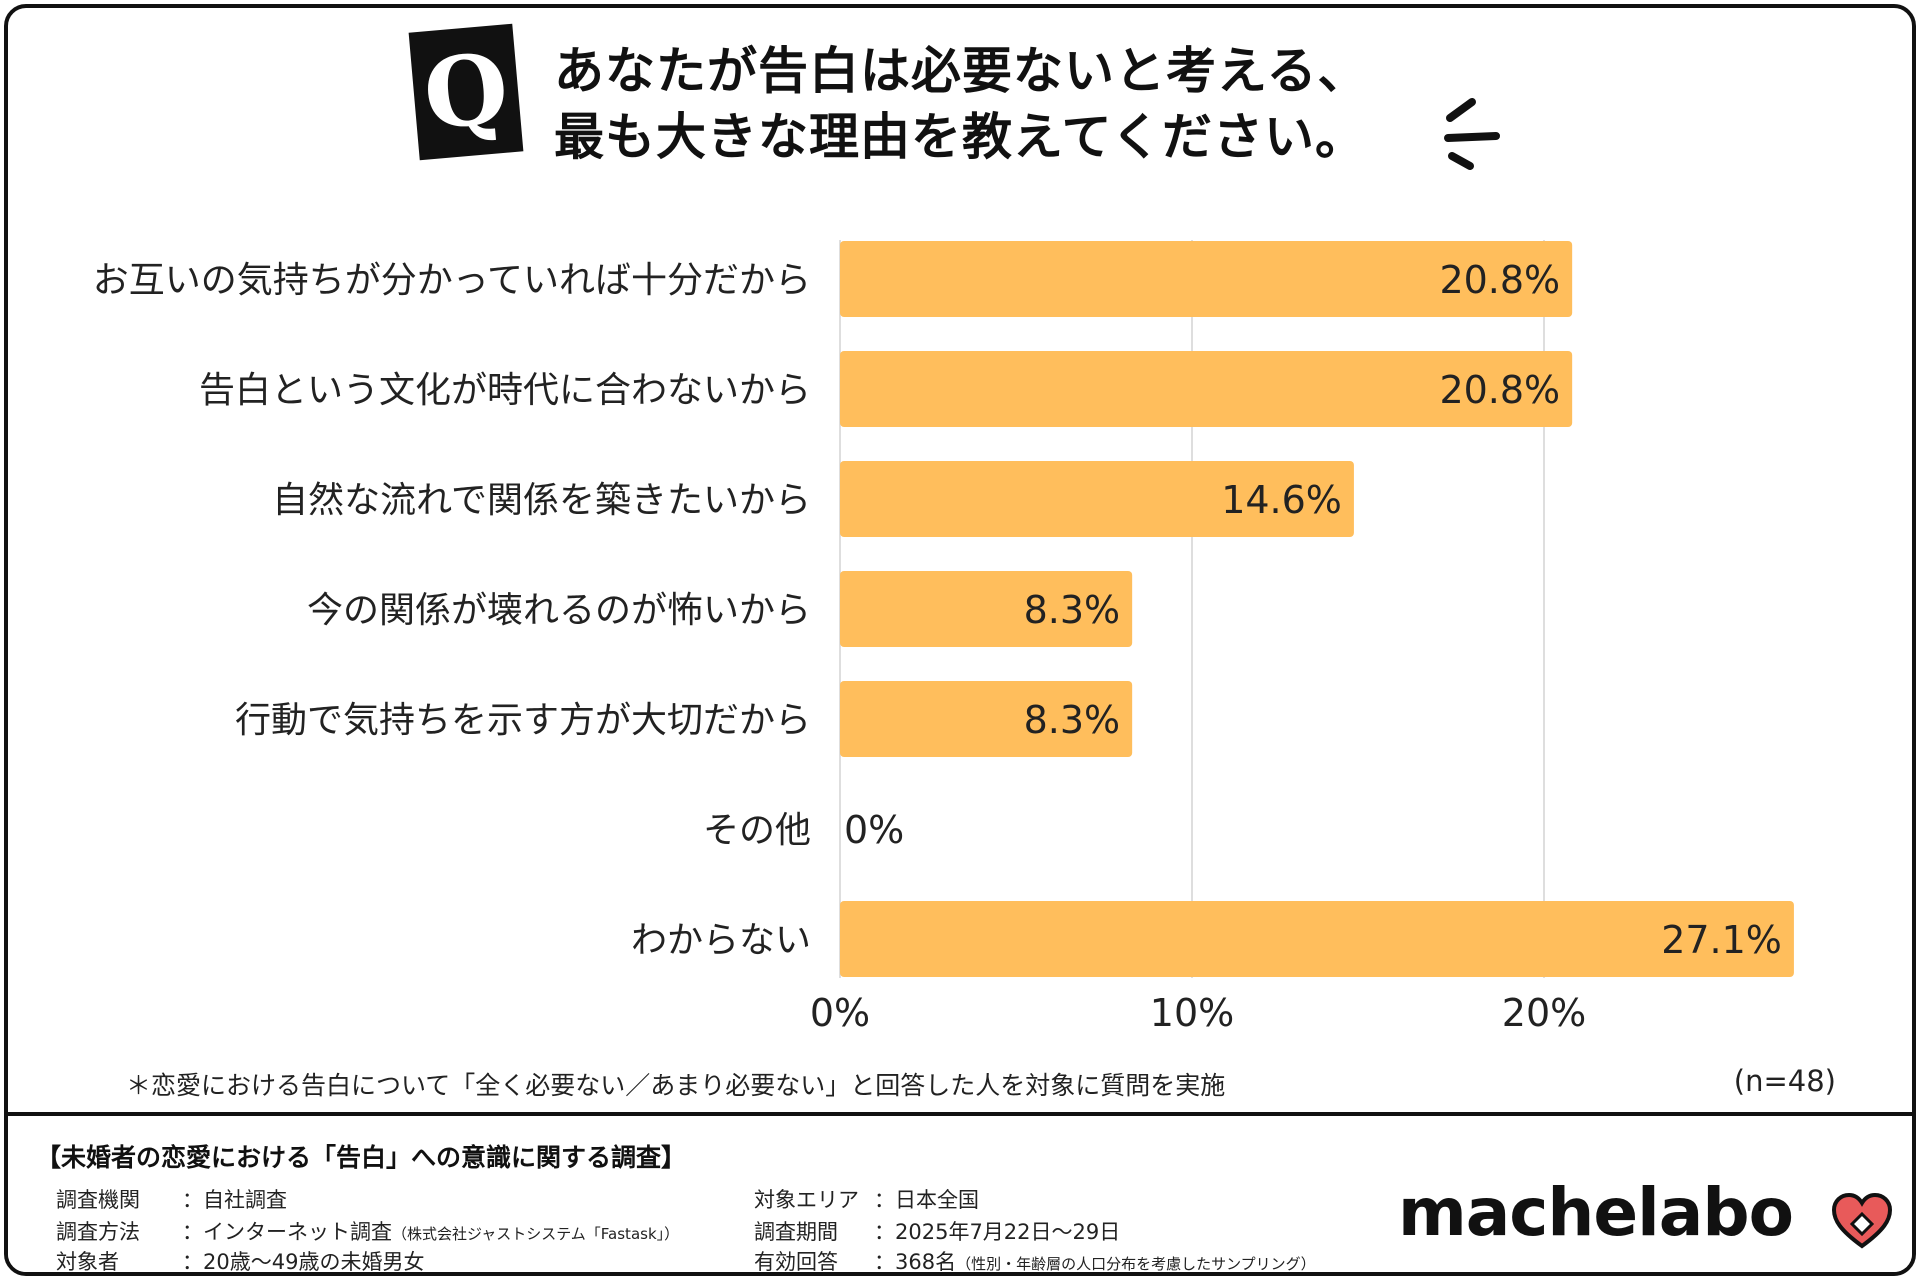 The height and width of the screenshot is (1280, 1920). Describe the element at coordinates (926, 1200) in the screenshot. I see `info-value: ：日本全国` at that location.